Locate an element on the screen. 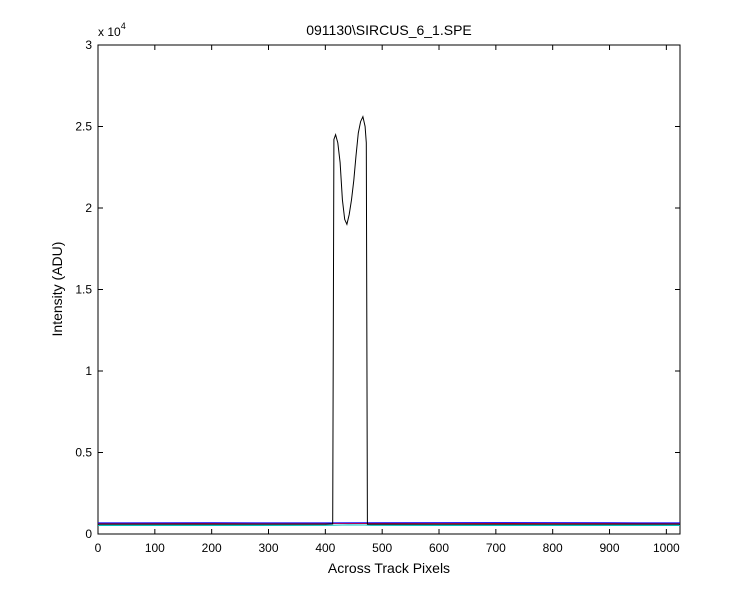 Image resolution: width=750 pixels, height=600 pixels. x-tick-label-600: 600 is located at coordinates (439, 548).